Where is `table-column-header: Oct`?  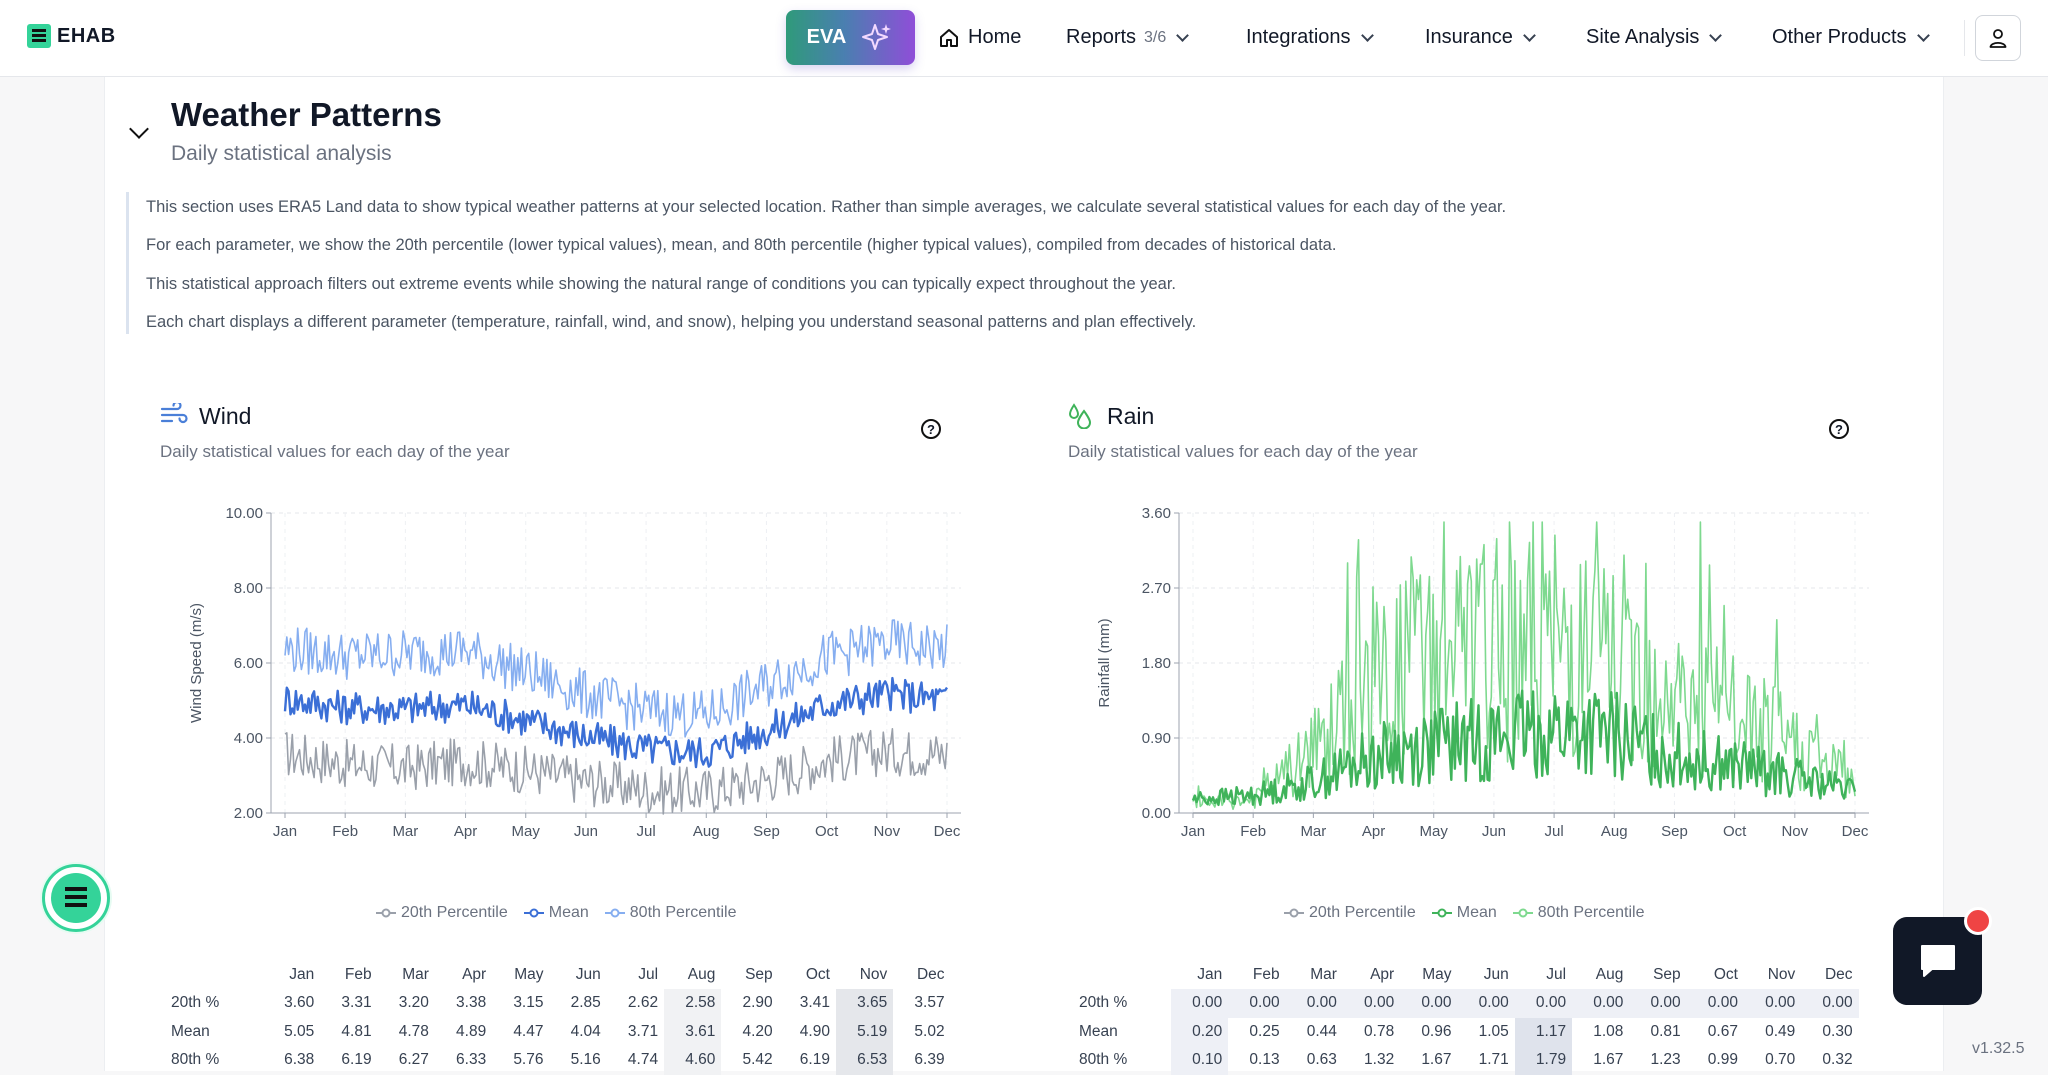 table-column-header: Oct is located at coordinates (807, 975).